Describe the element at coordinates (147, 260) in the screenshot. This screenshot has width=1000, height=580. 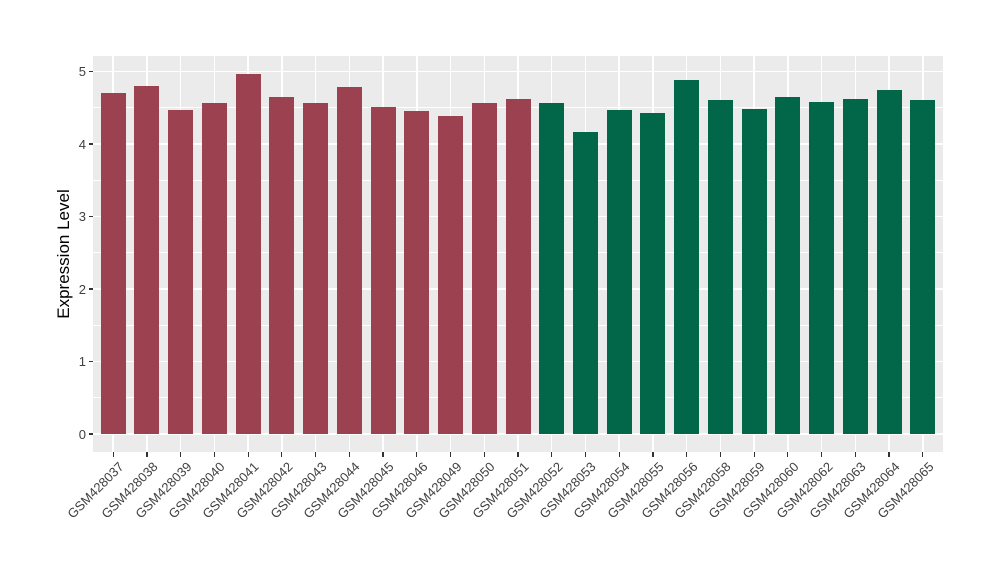
I see `bar-GSM428038` at that location.